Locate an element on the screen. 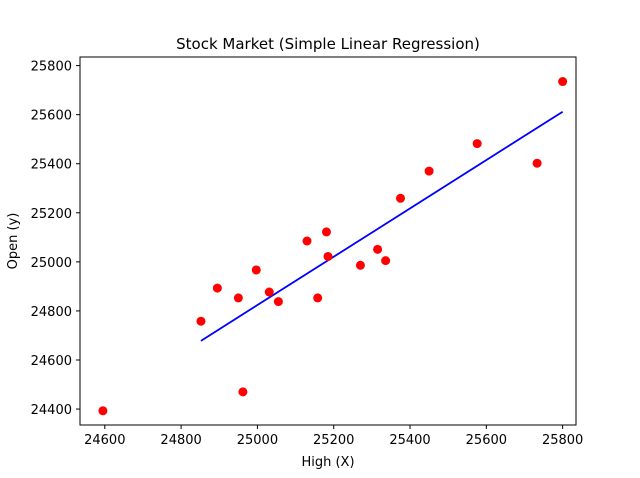 The image size is (640, 478). x-tick-label: 24600 is located at coordinates (104, 440).